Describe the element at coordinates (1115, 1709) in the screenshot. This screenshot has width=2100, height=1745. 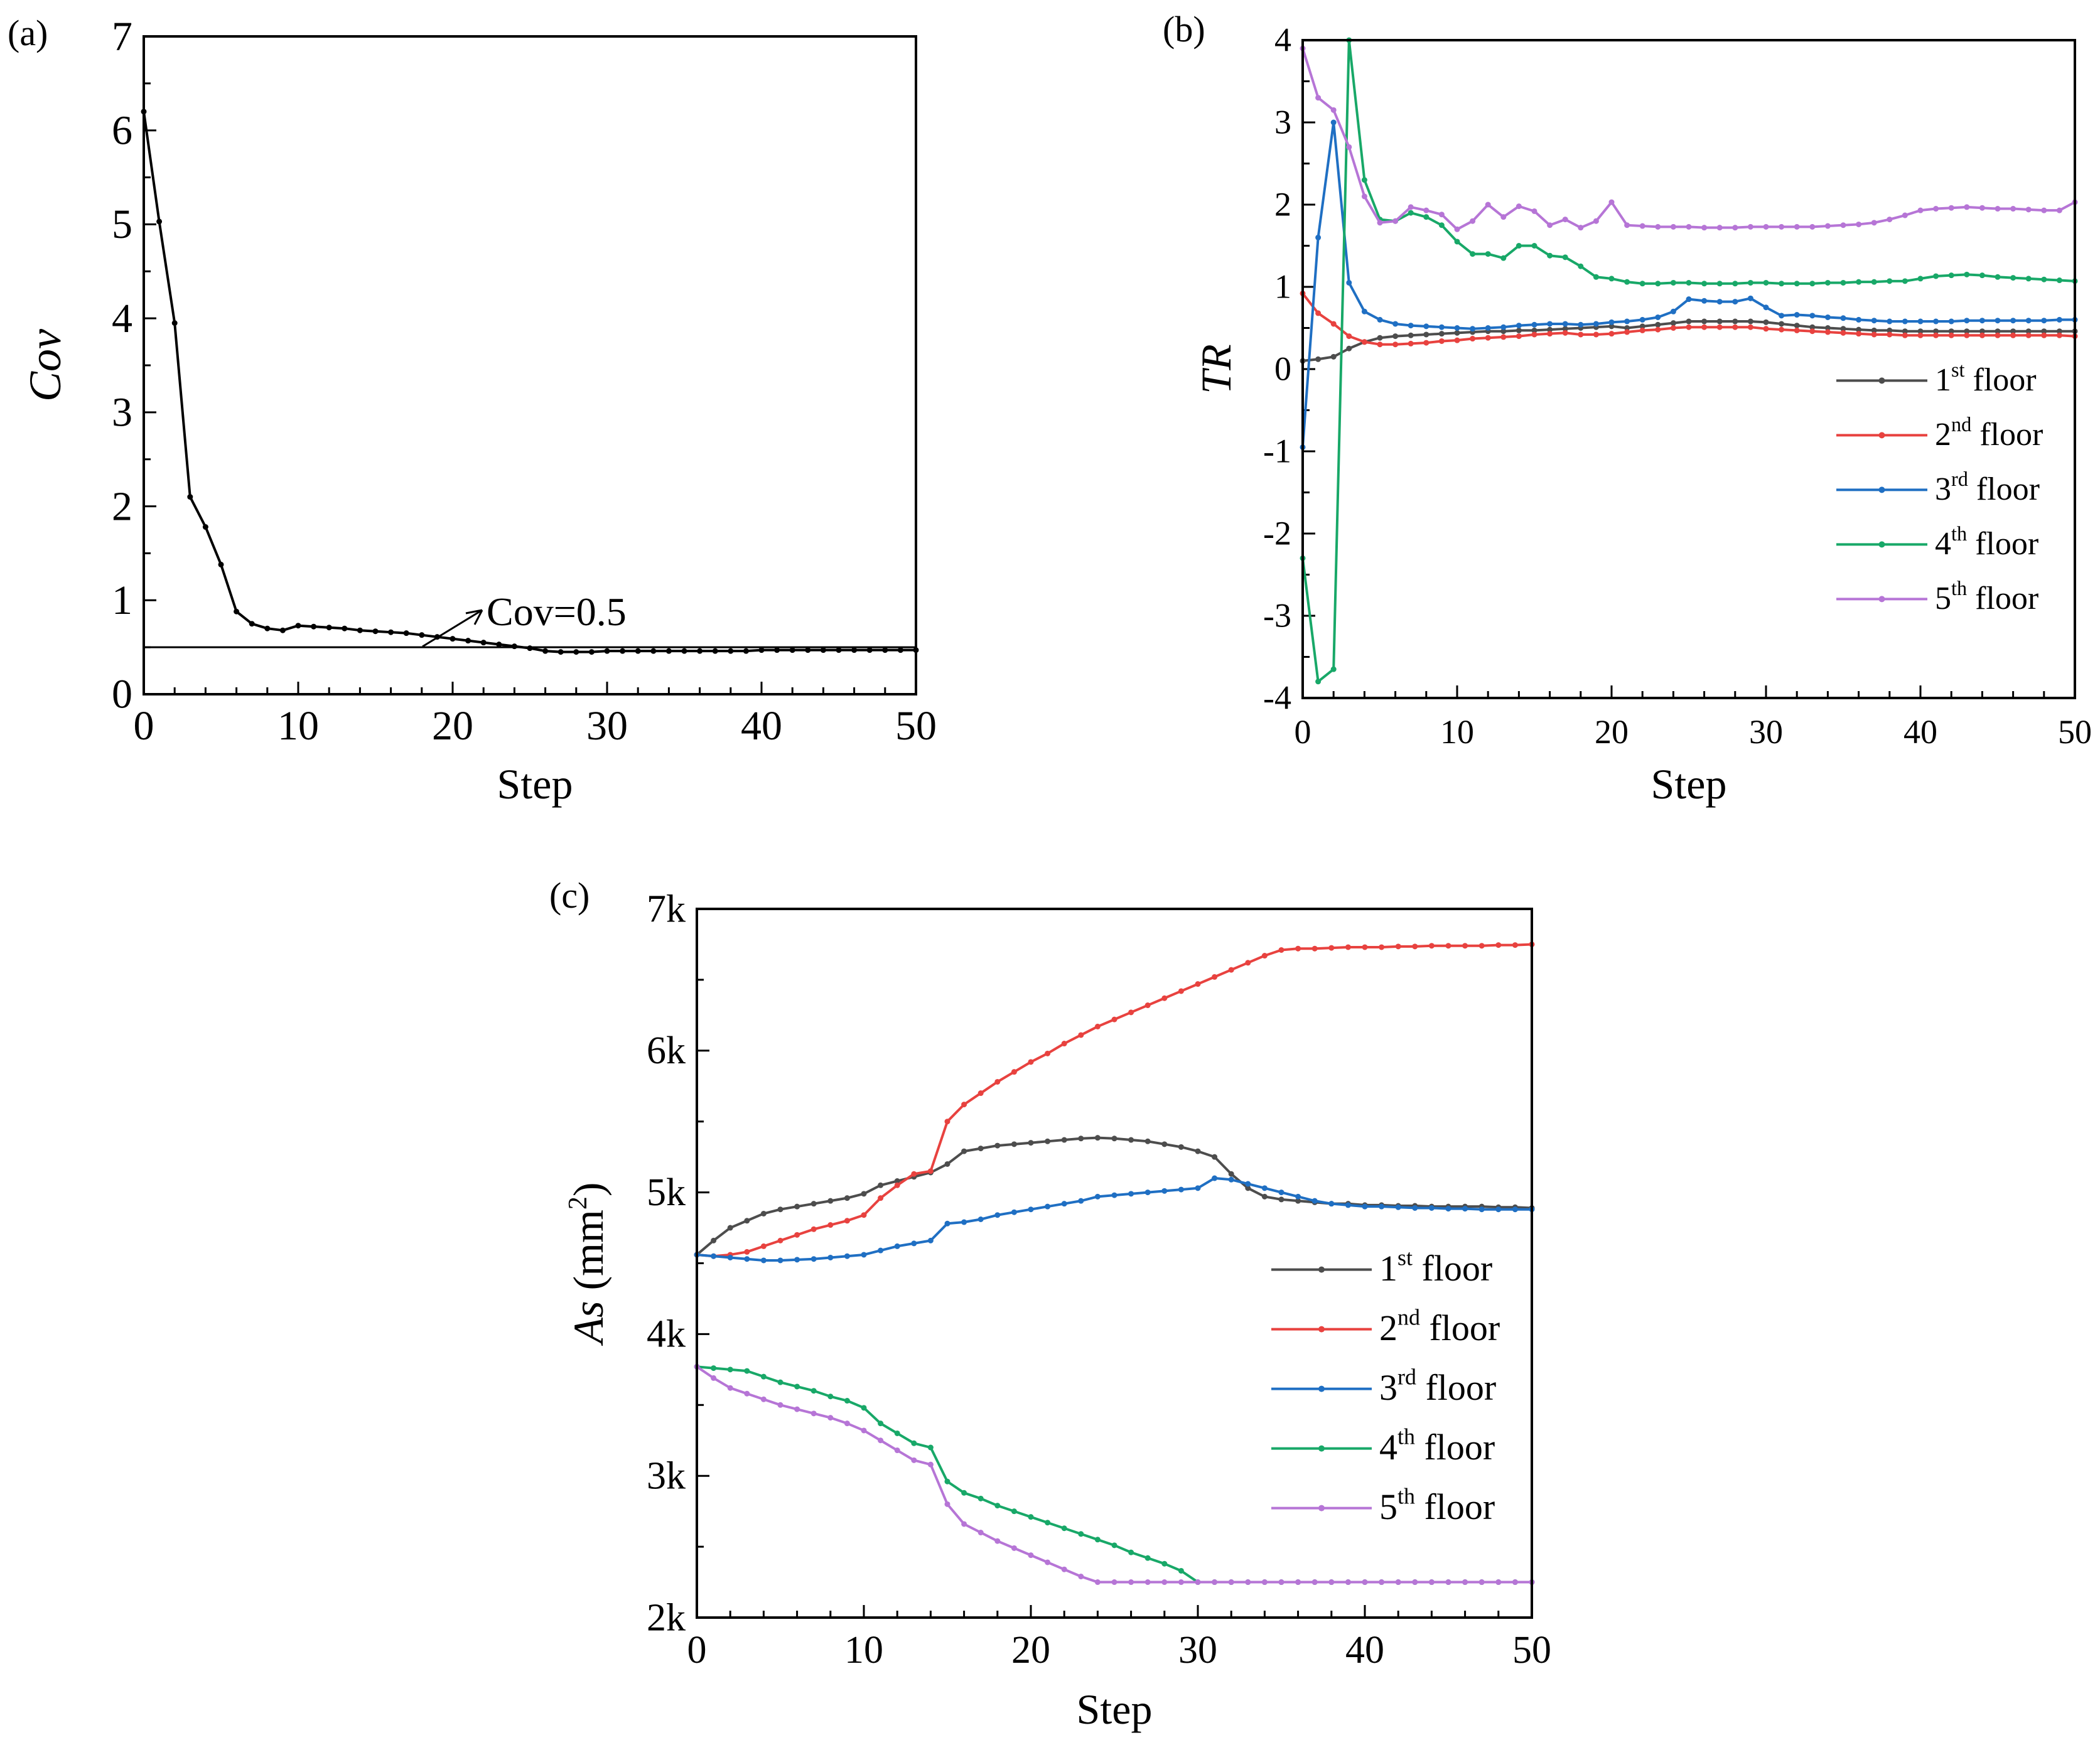
I see `panel-c-xlabel: Step` at that location.